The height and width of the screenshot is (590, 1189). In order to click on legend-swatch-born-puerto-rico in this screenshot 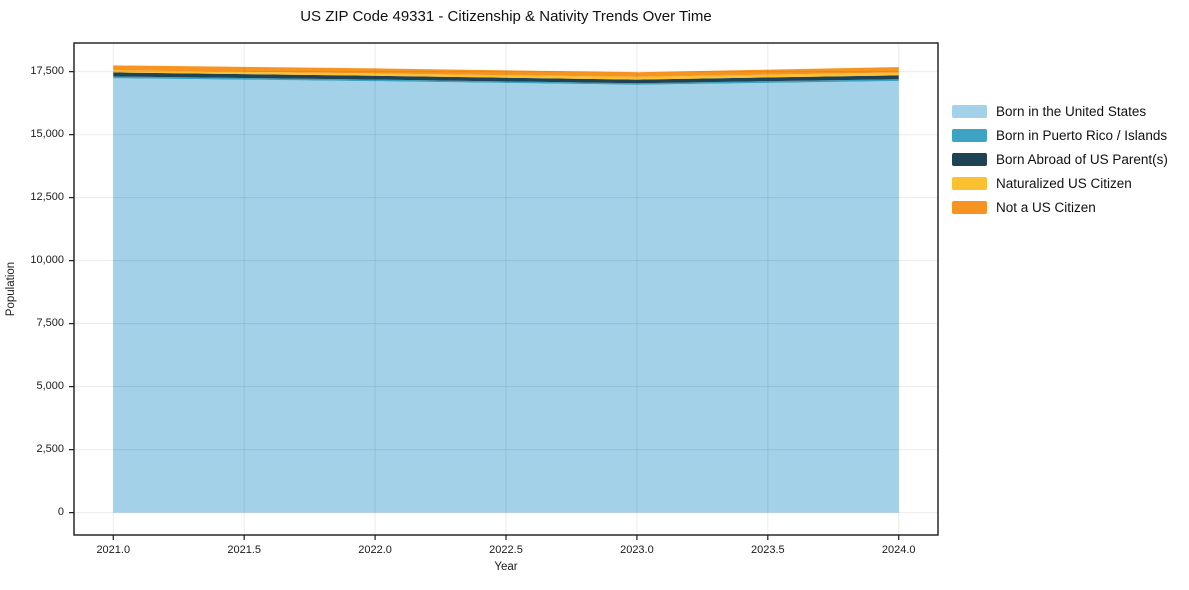, I will do `click(969, 135)`.